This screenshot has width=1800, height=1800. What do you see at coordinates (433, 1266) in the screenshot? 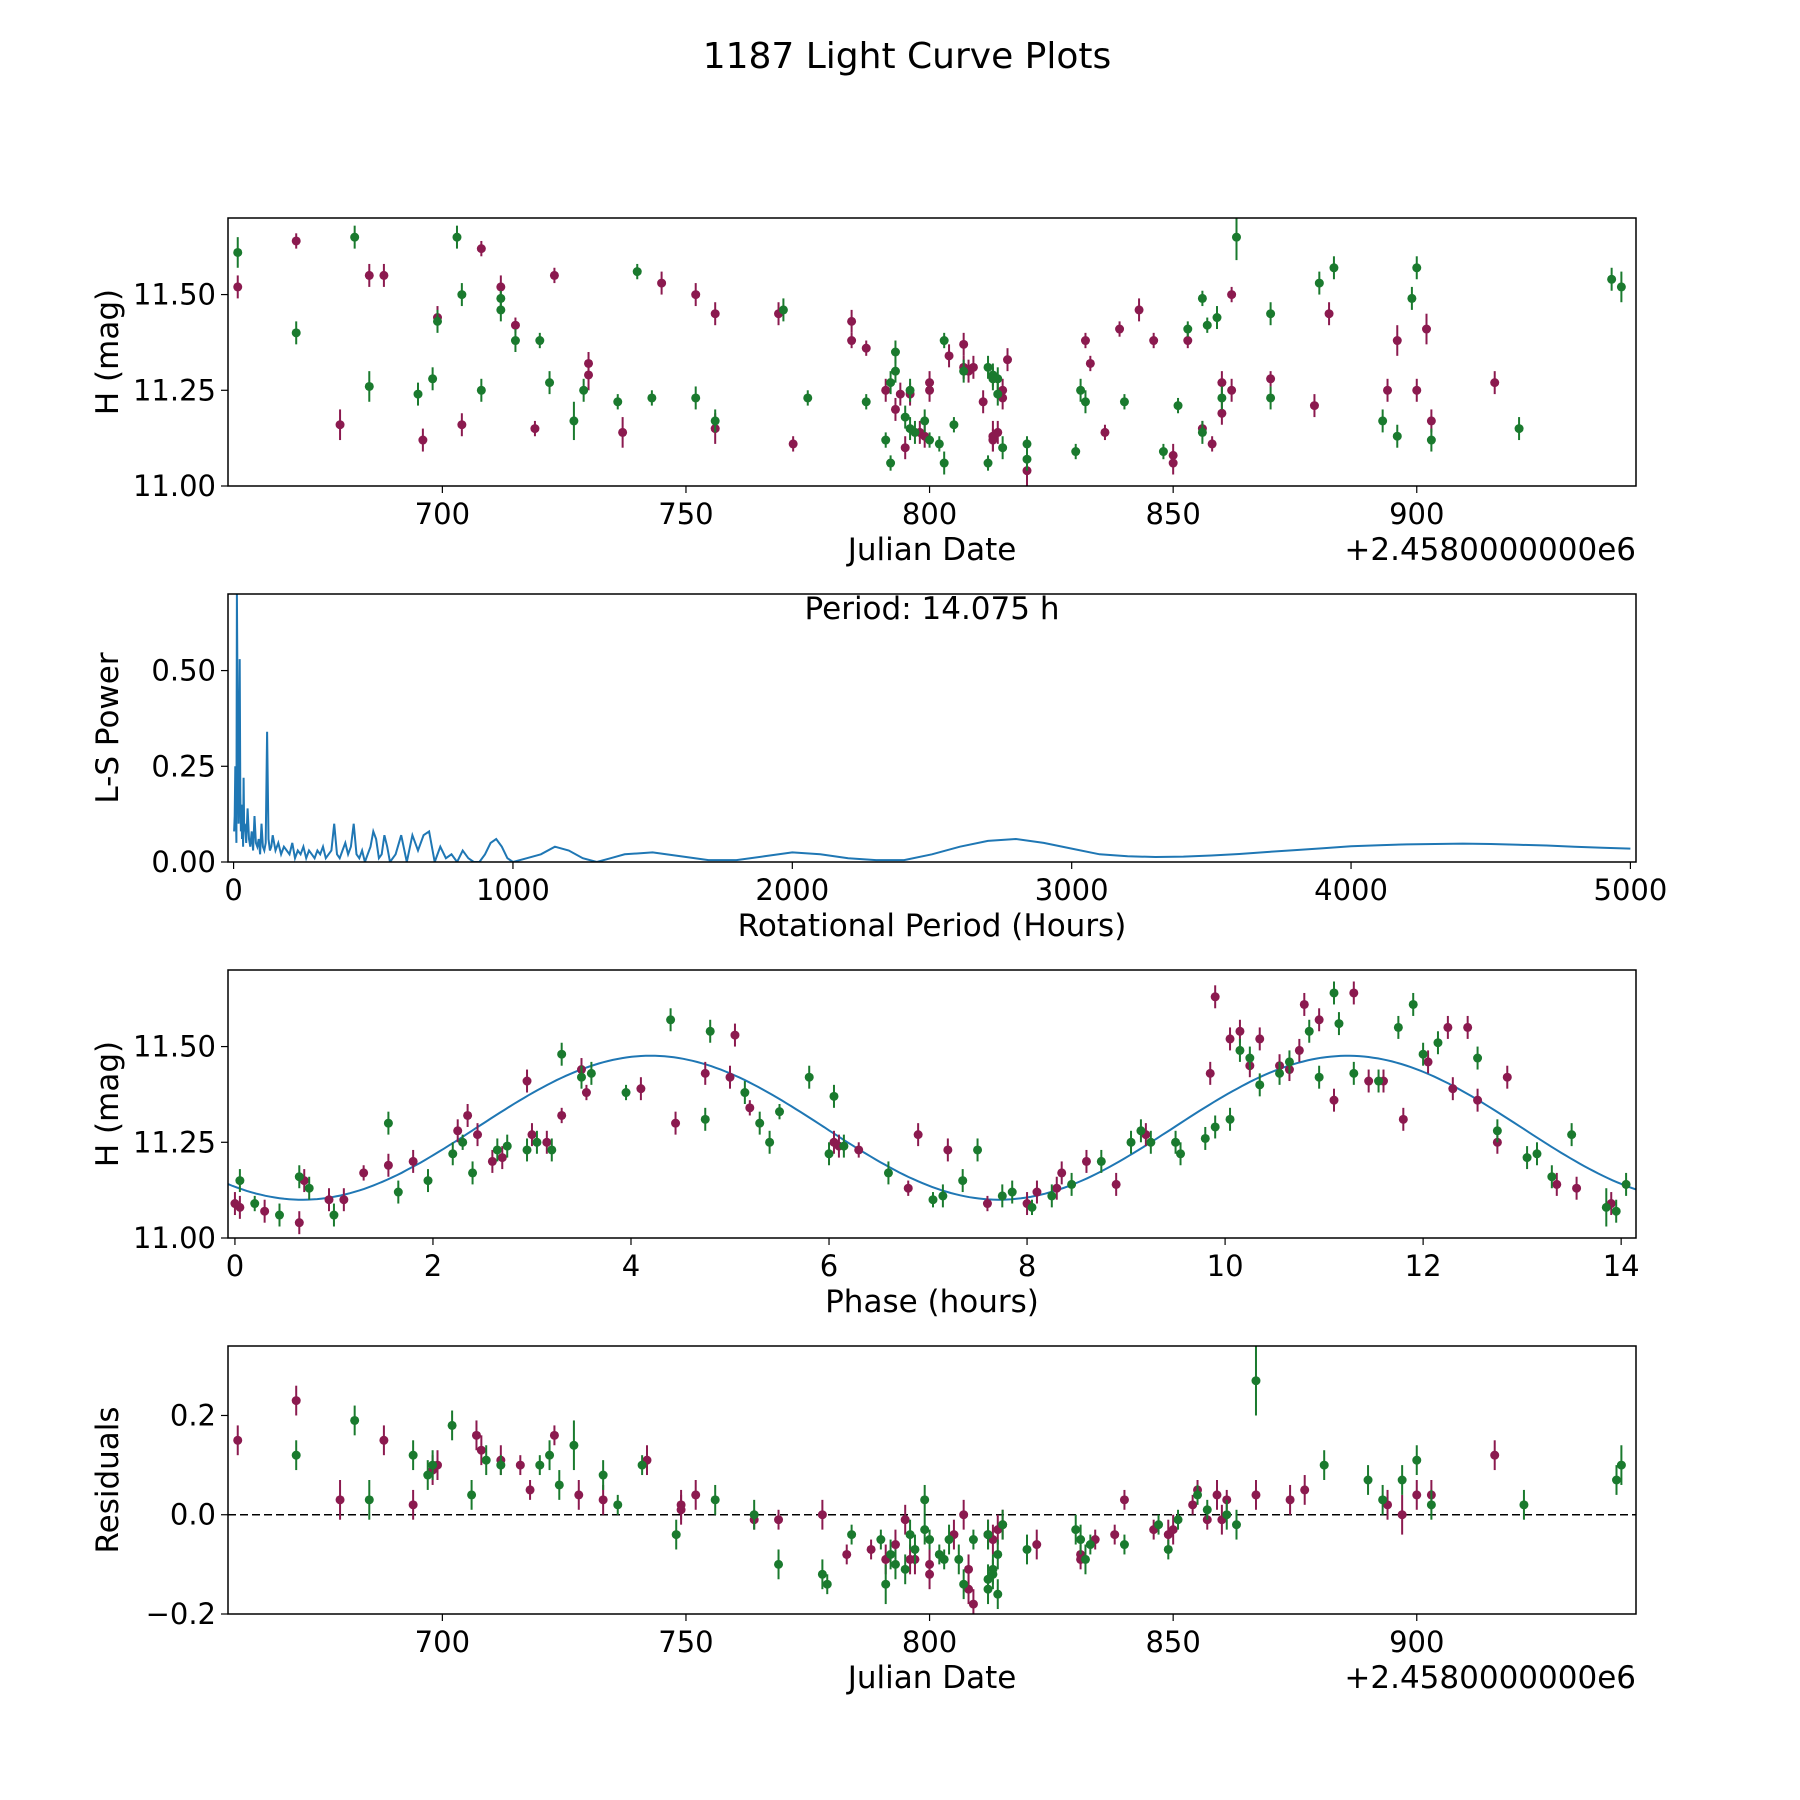
I see `x-tick-label: 2` at bounding box center [433, 1266].